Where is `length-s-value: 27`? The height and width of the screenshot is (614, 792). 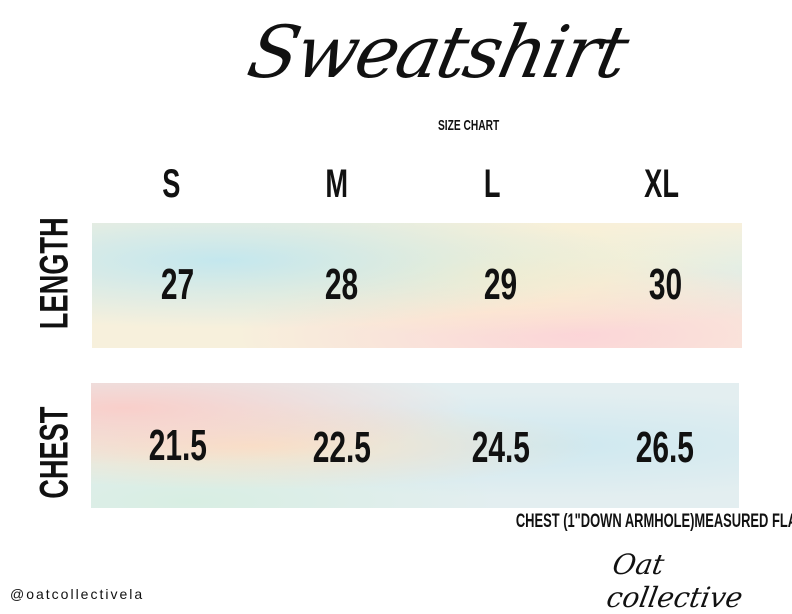 length-s-value: 27 is located at coordinates (177, 284).